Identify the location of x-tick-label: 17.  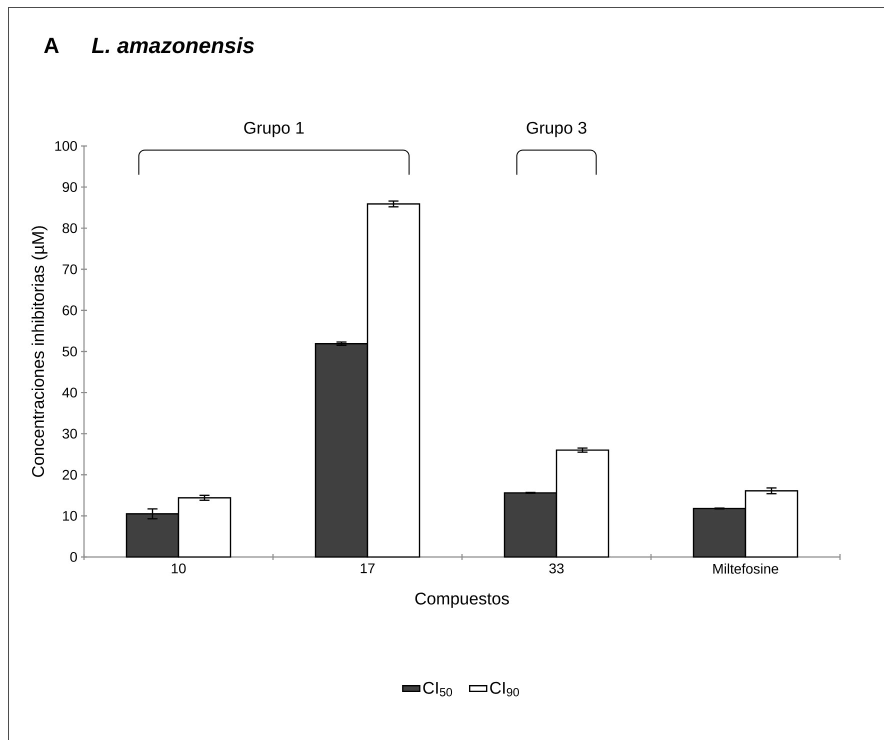
(367, 569).